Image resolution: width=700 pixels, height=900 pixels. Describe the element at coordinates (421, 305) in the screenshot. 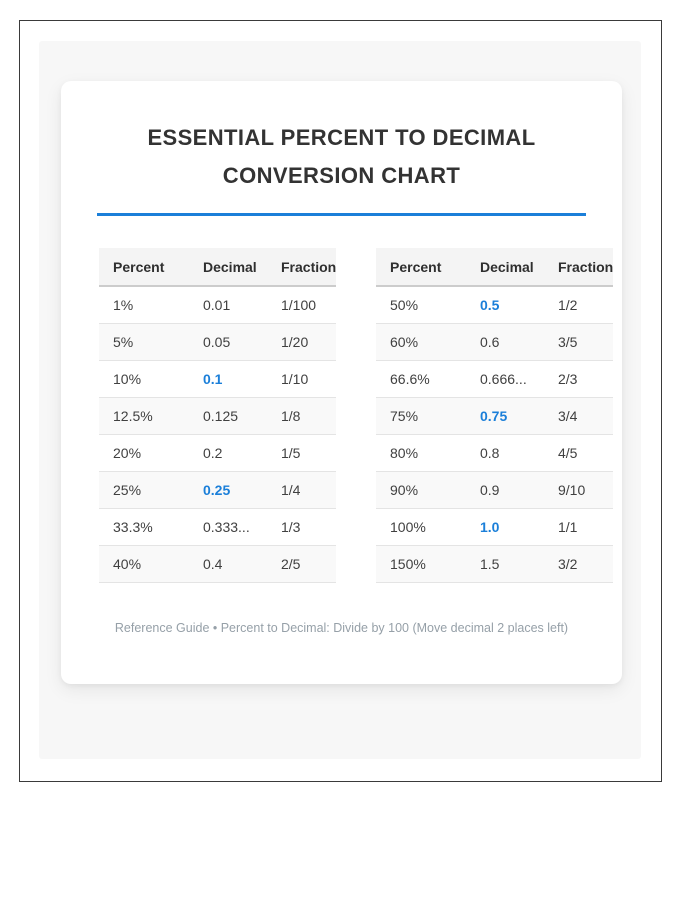

I see `percent-cell: 50%` at that location.